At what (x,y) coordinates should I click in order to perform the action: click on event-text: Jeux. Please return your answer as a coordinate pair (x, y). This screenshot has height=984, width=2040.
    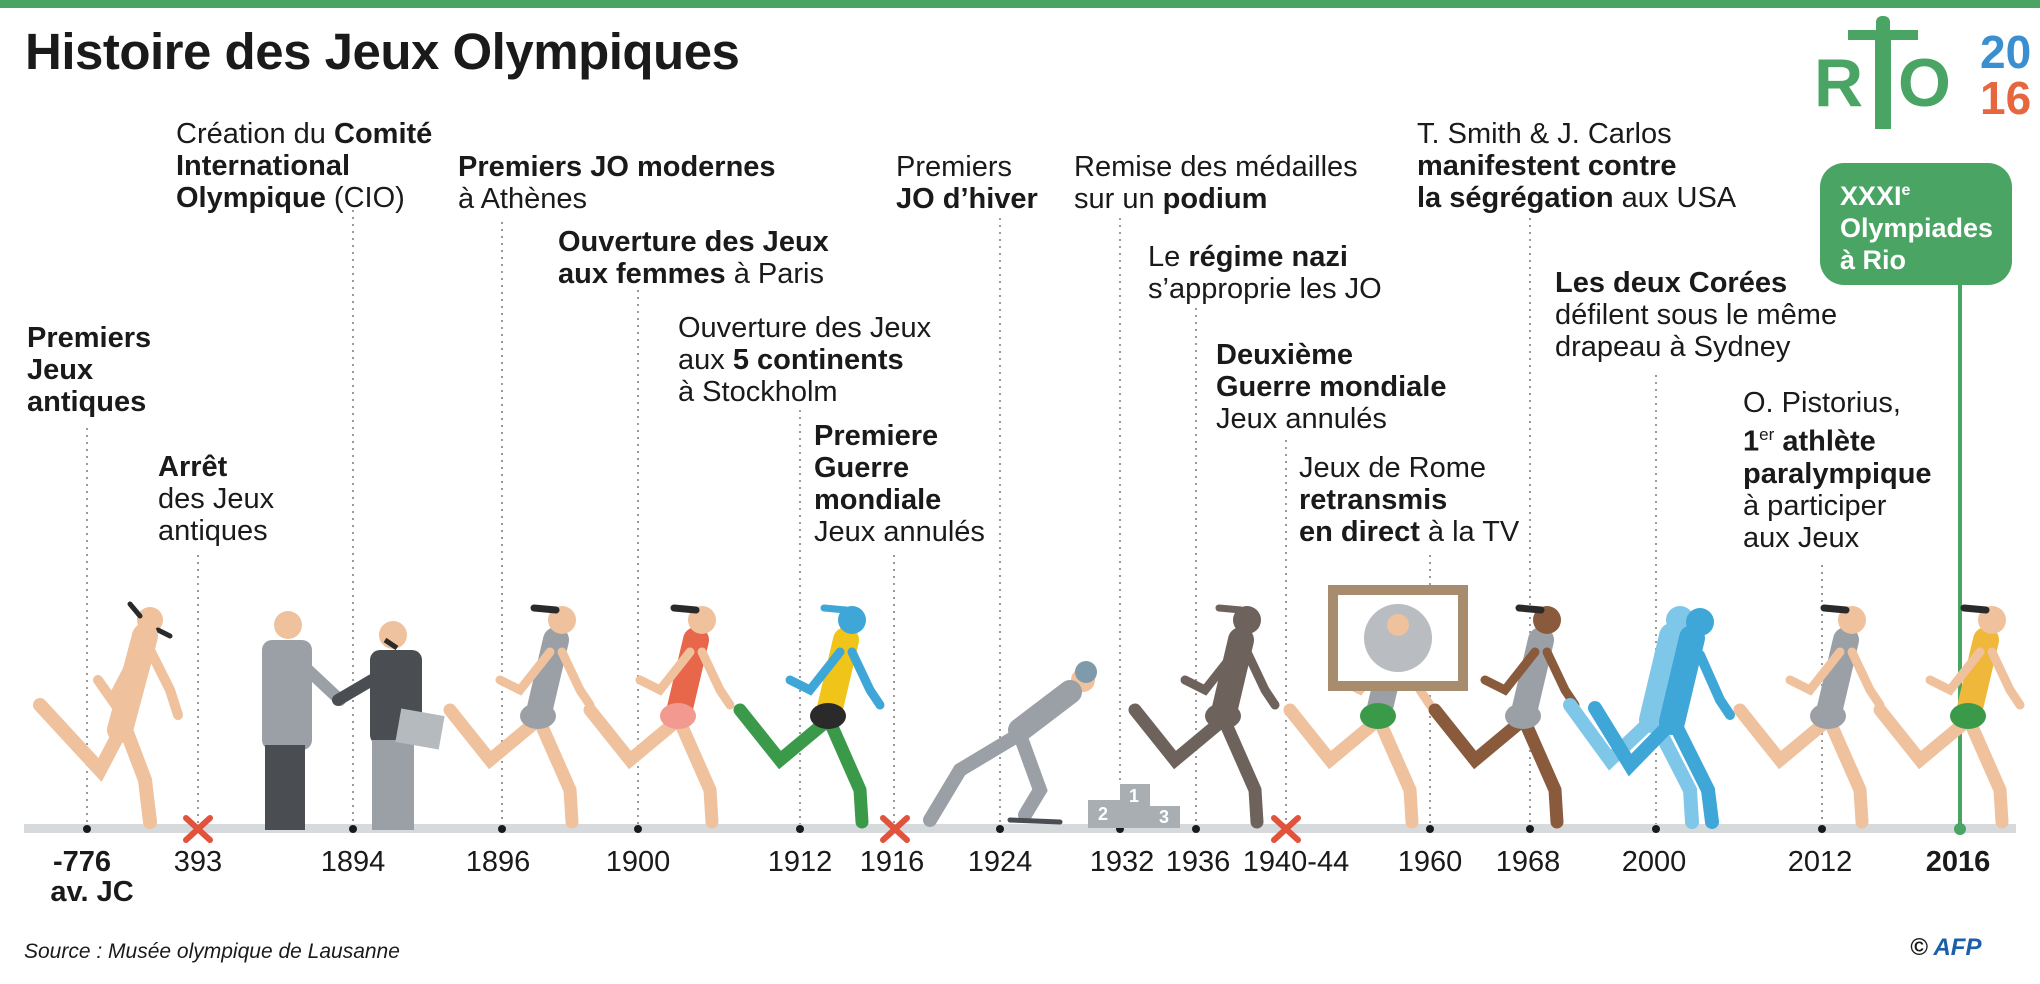
    Looking at the image, I should click on (60, 370).